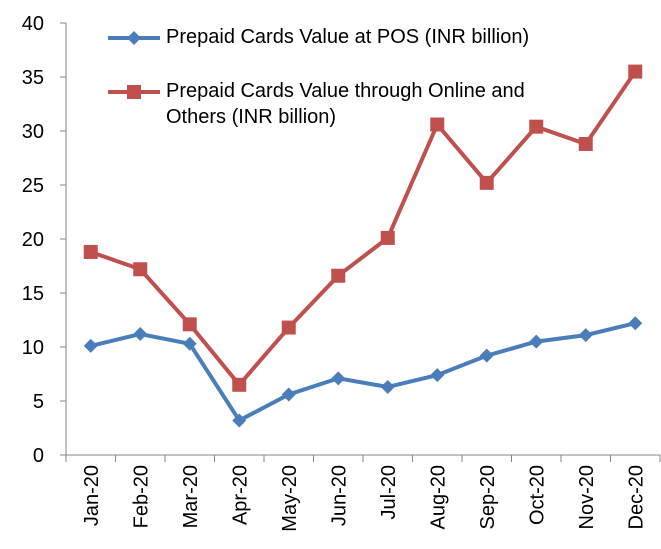  I want to click on x-tick-label: Aug-20, so click(438, 497).